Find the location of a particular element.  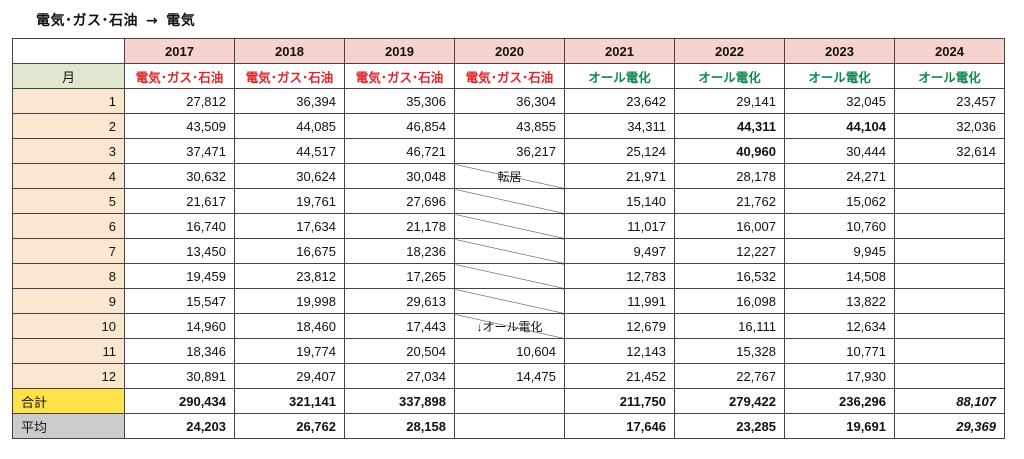

value-cell: 11,017 is located at coordinates (619, 226).